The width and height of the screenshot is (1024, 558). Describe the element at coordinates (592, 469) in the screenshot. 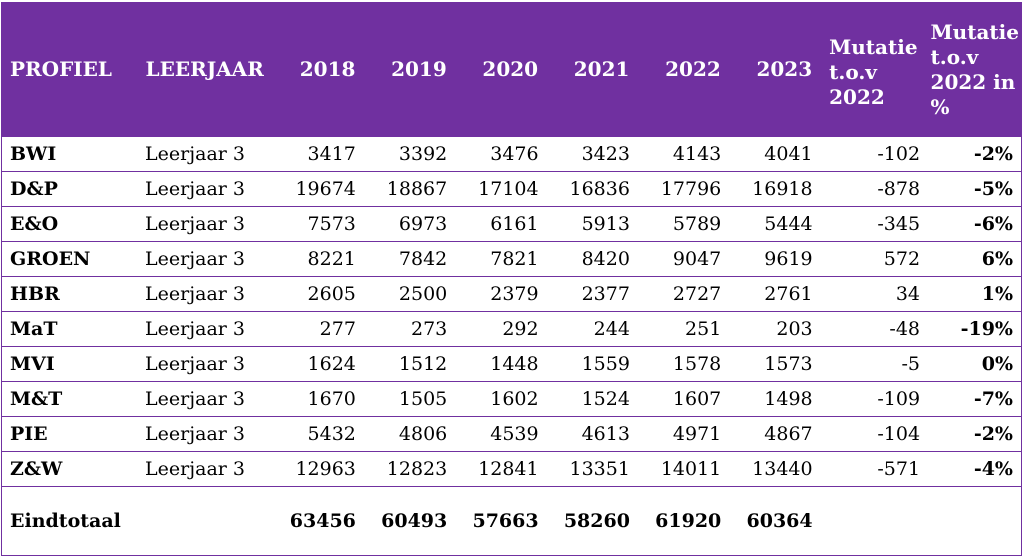

I see `year-value-cell: 13351` at that location.